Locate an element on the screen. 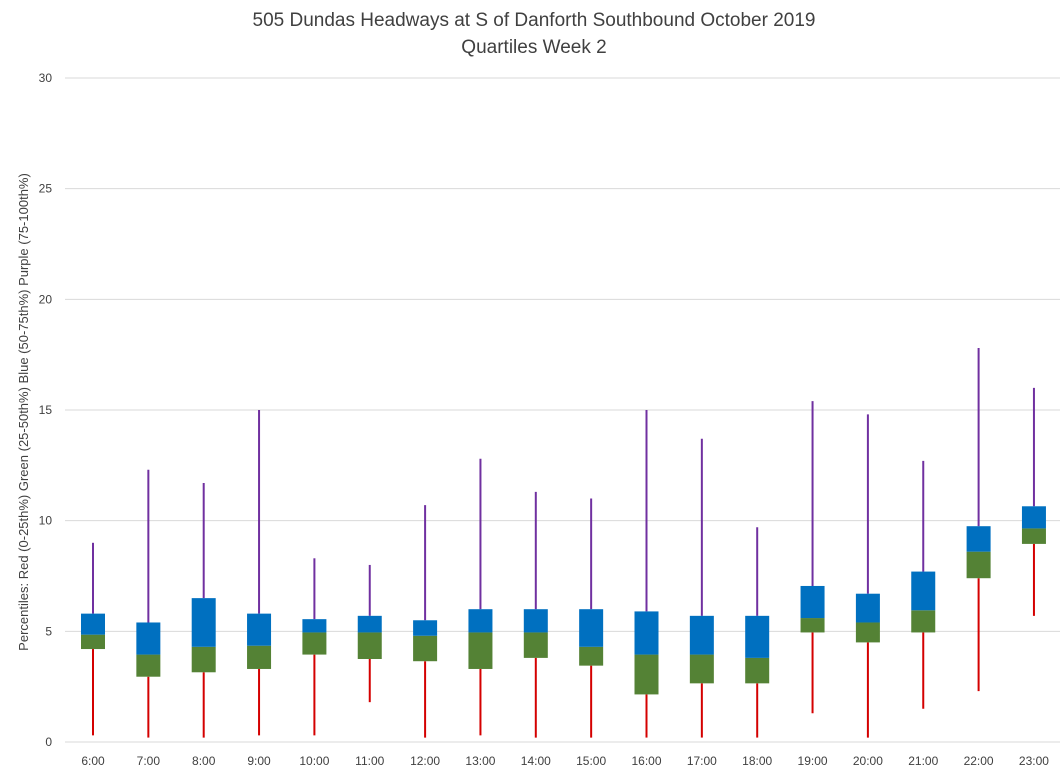 The image size is (1062, 776). x-tick-label: 11:00 is located at coordinates (369, 761).